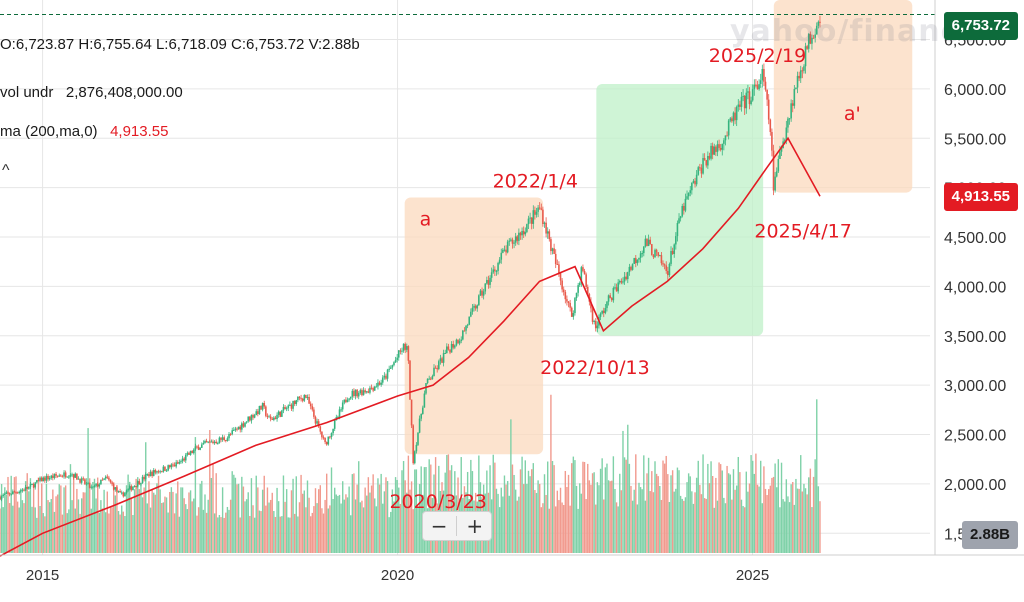 The width and height of the screenshot is (1024, 602). Describe the element at coordinates (6, 170) in the screenshot. I see `collapse-legend-icon: ^` at that location.